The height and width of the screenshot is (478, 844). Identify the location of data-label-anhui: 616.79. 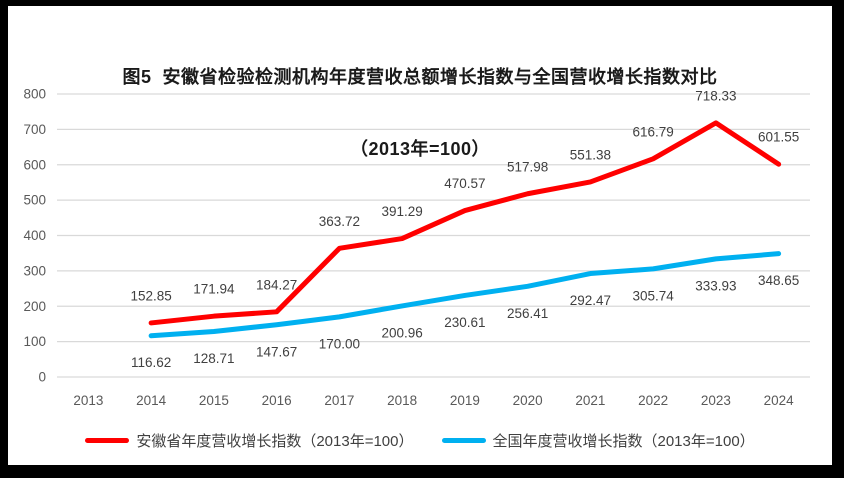
(652, 131).